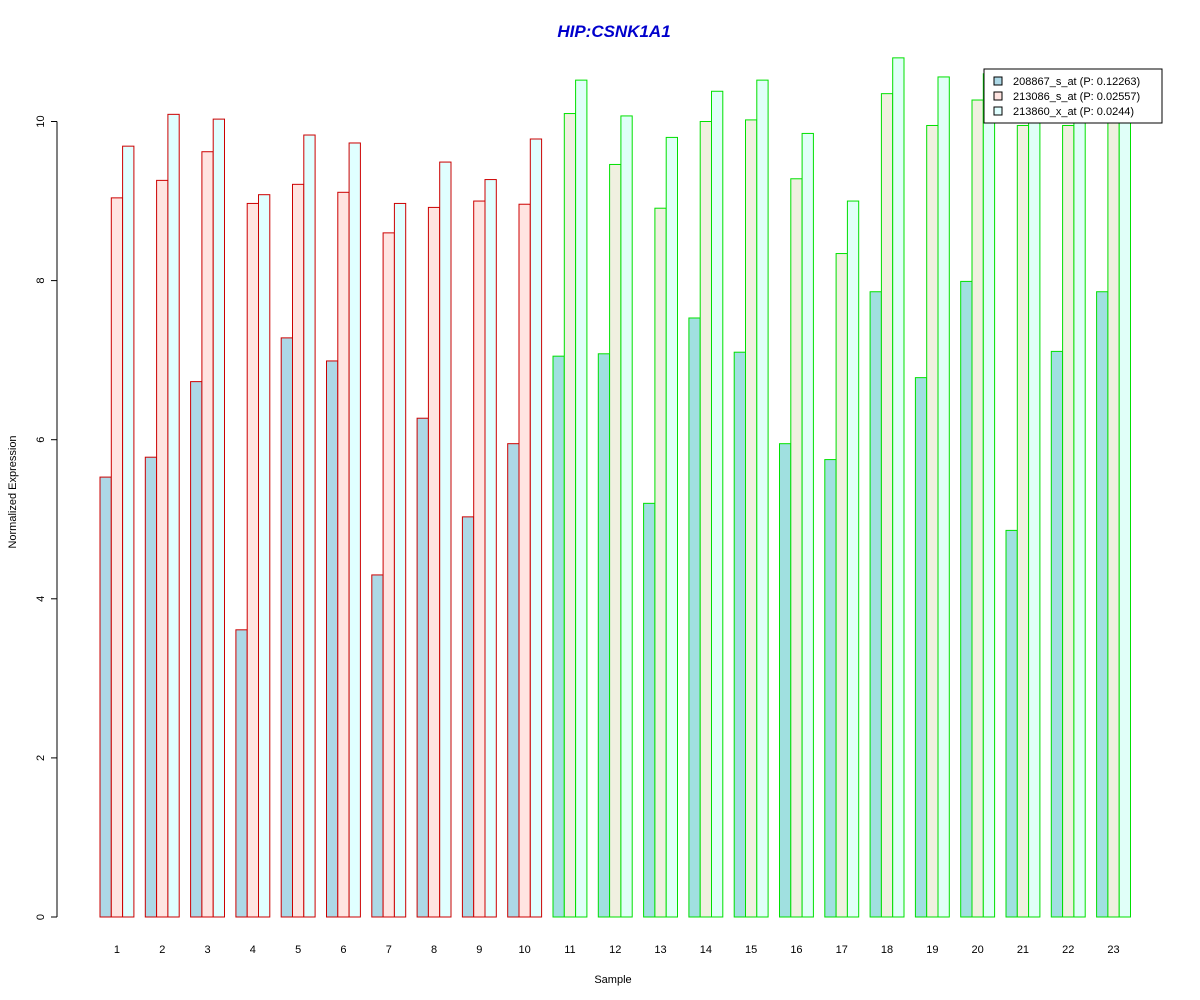 The image size is (1200, 1000). What do you see at coordinates (660, 950) in the screenshot?
I see `x-tick-label: 13` at bounding box center [660, 950].